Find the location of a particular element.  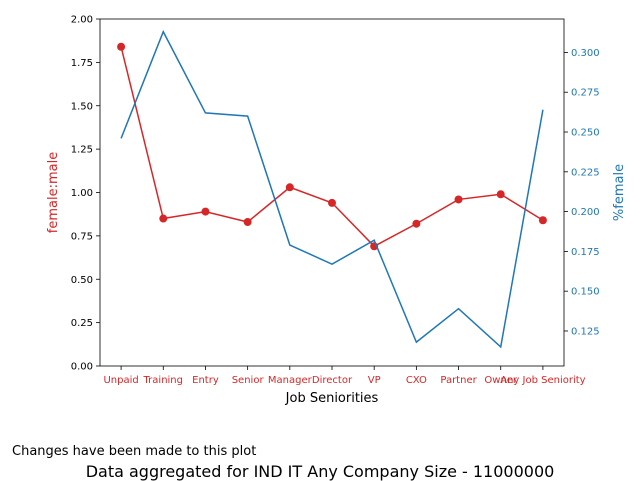

left-y-tick-label: 0.75 is located at coordinates (82, 236).